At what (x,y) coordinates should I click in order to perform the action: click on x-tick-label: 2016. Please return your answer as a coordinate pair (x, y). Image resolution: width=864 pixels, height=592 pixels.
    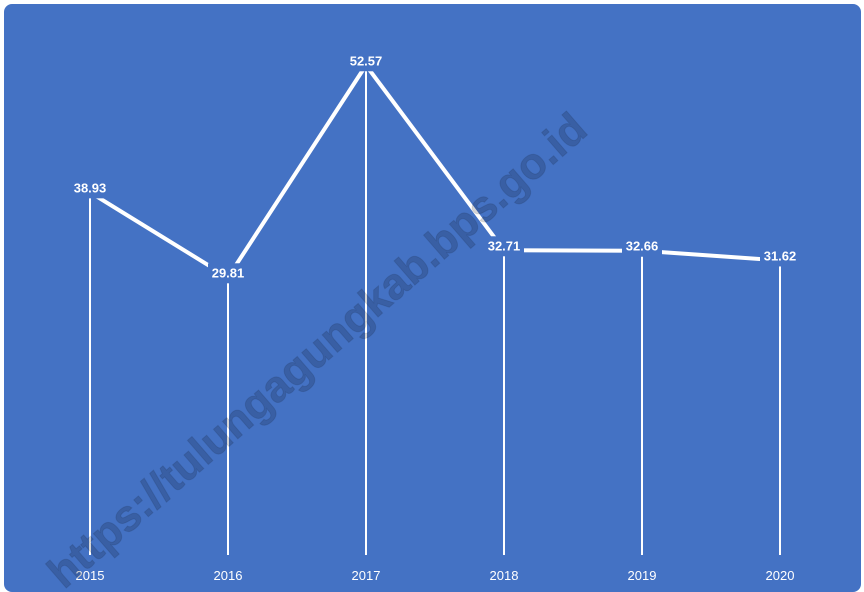
    Looking at the image, I should click on (228, 575).